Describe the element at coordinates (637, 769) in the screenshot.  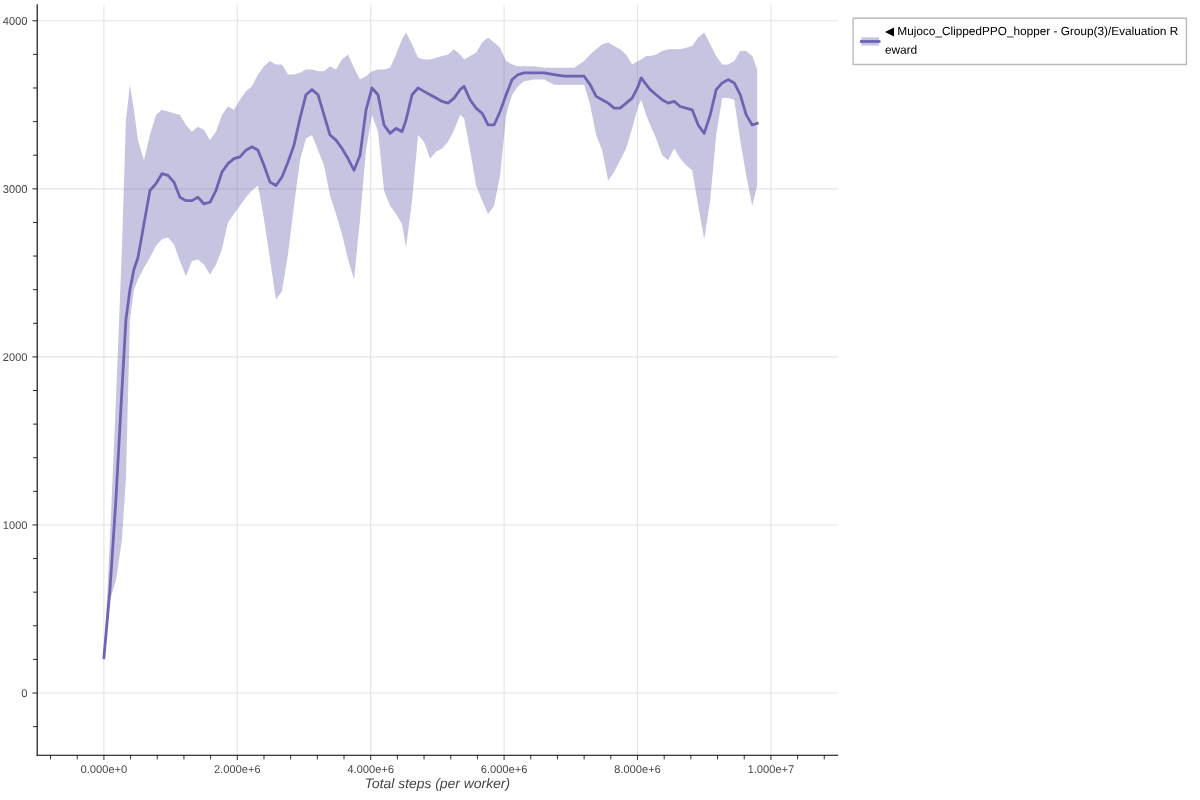
I see `x-tick-label: 8.000e+6` at that location.